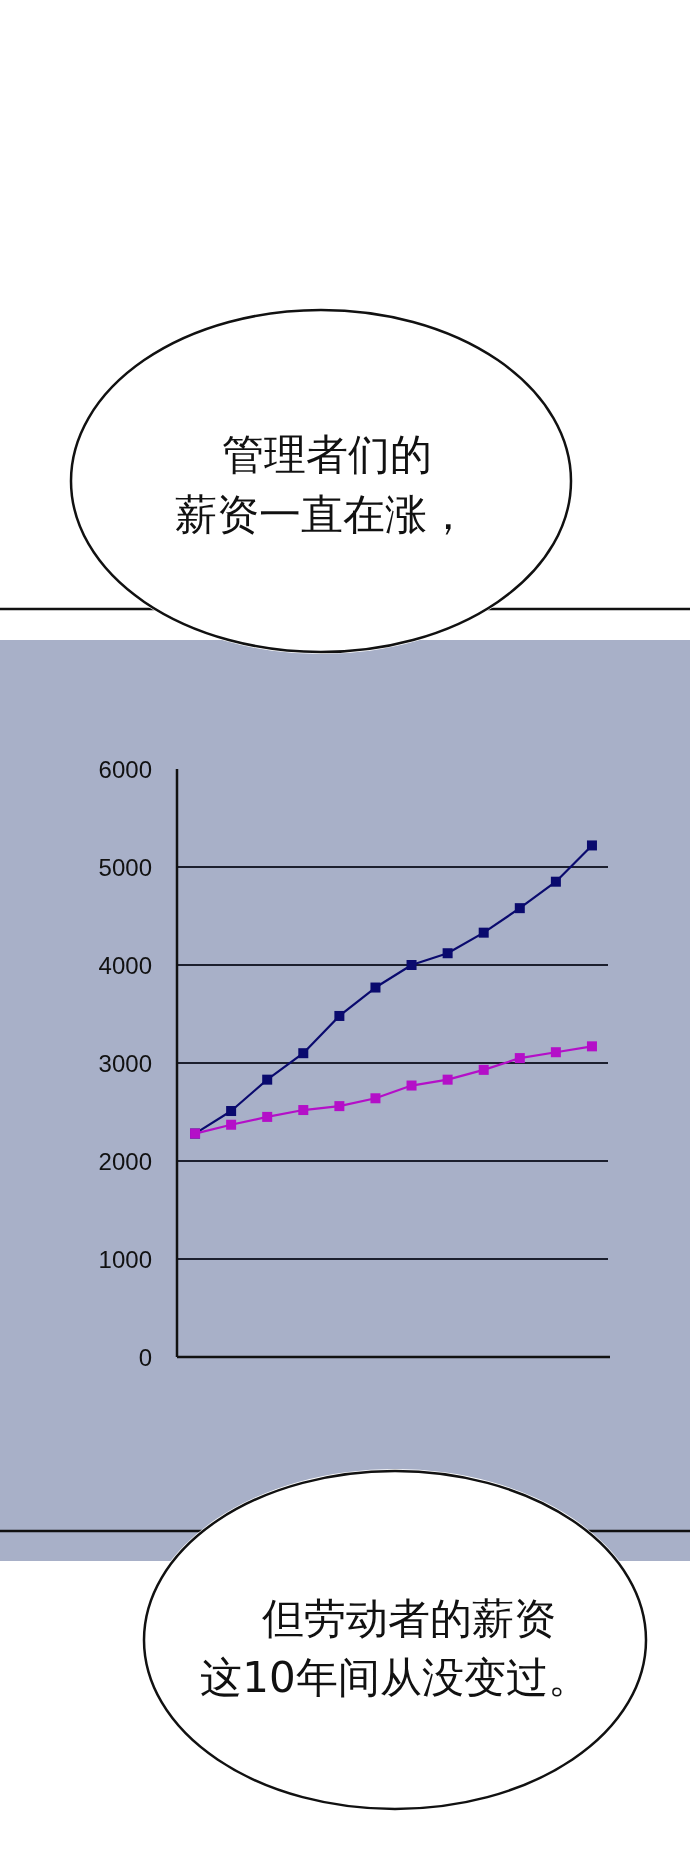 This screenshot has height=1872, width=690. What do you see at coordinates (395, 1677) in the screenshot?
I see `text: 这10年间从没变过。` at bounding box center [395, 1677].